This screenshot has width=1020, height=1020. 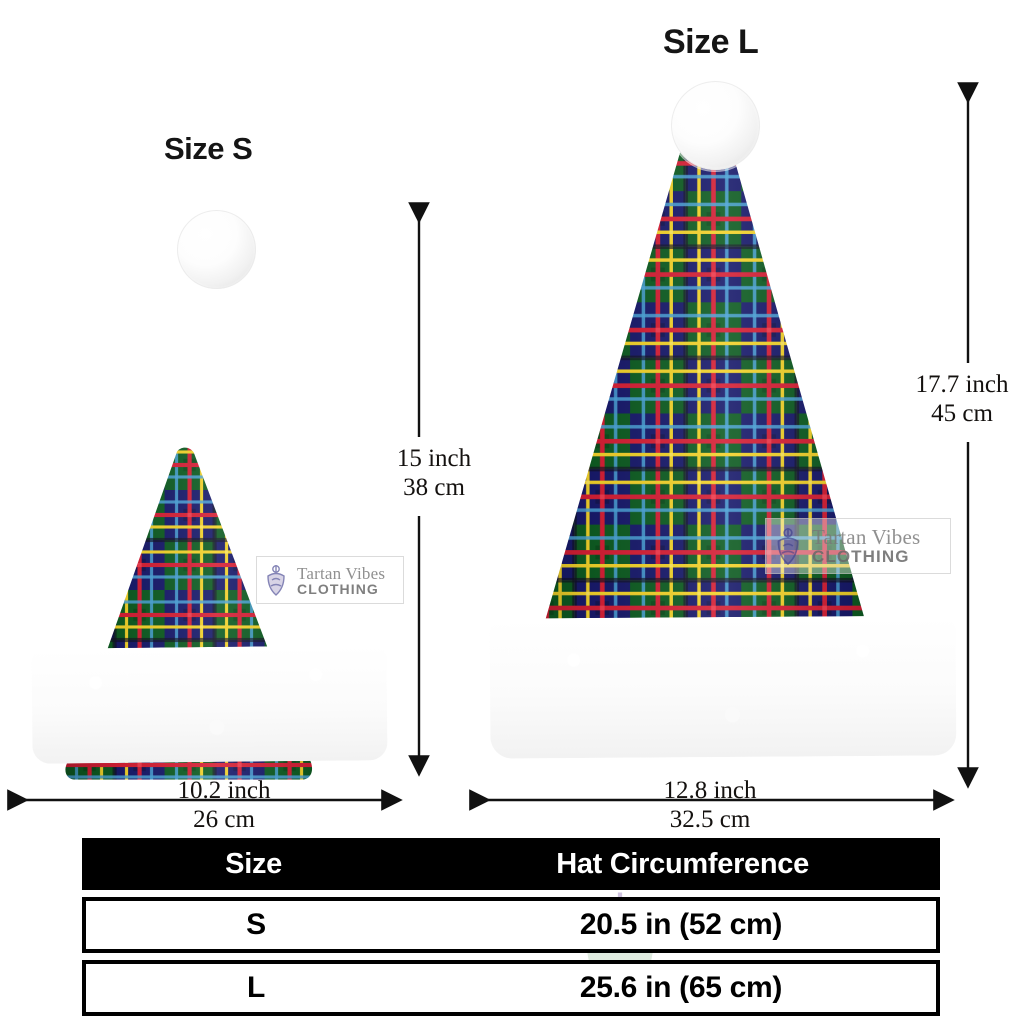 I want to click on cell-size: L, so click(x=256, y=987).